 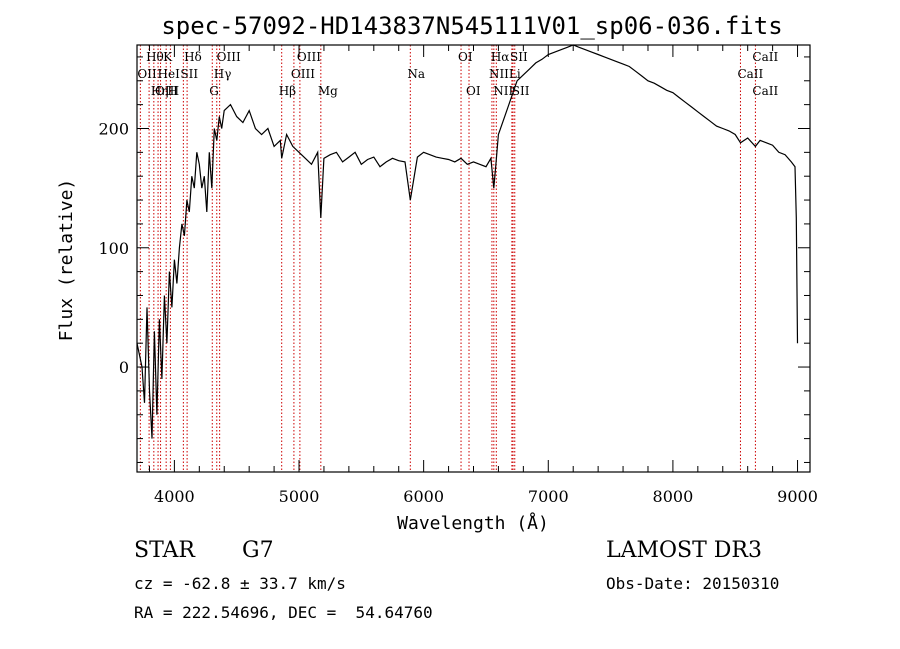 What do you see at coordinates (172, 91) in the screenshot?
I see `line-label: H` at bounding box center [172, 91].